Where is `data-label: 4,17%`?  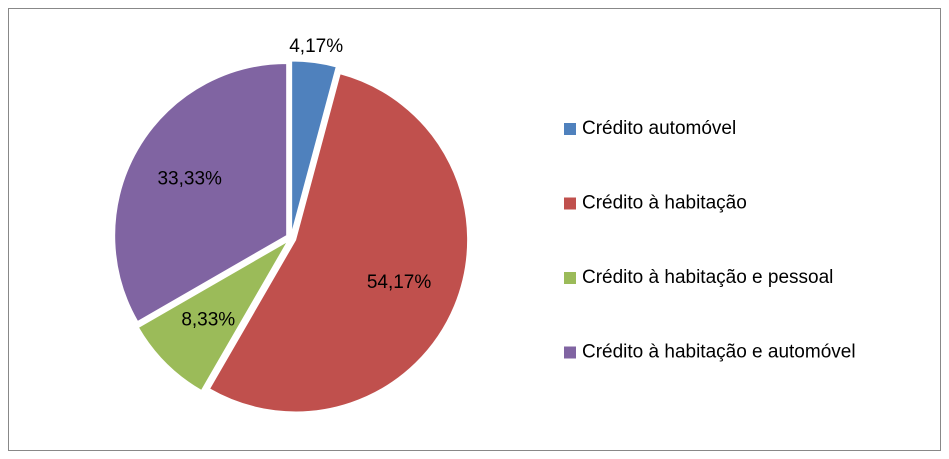 data-label: 4,17% is located at coordinates (316, 46).